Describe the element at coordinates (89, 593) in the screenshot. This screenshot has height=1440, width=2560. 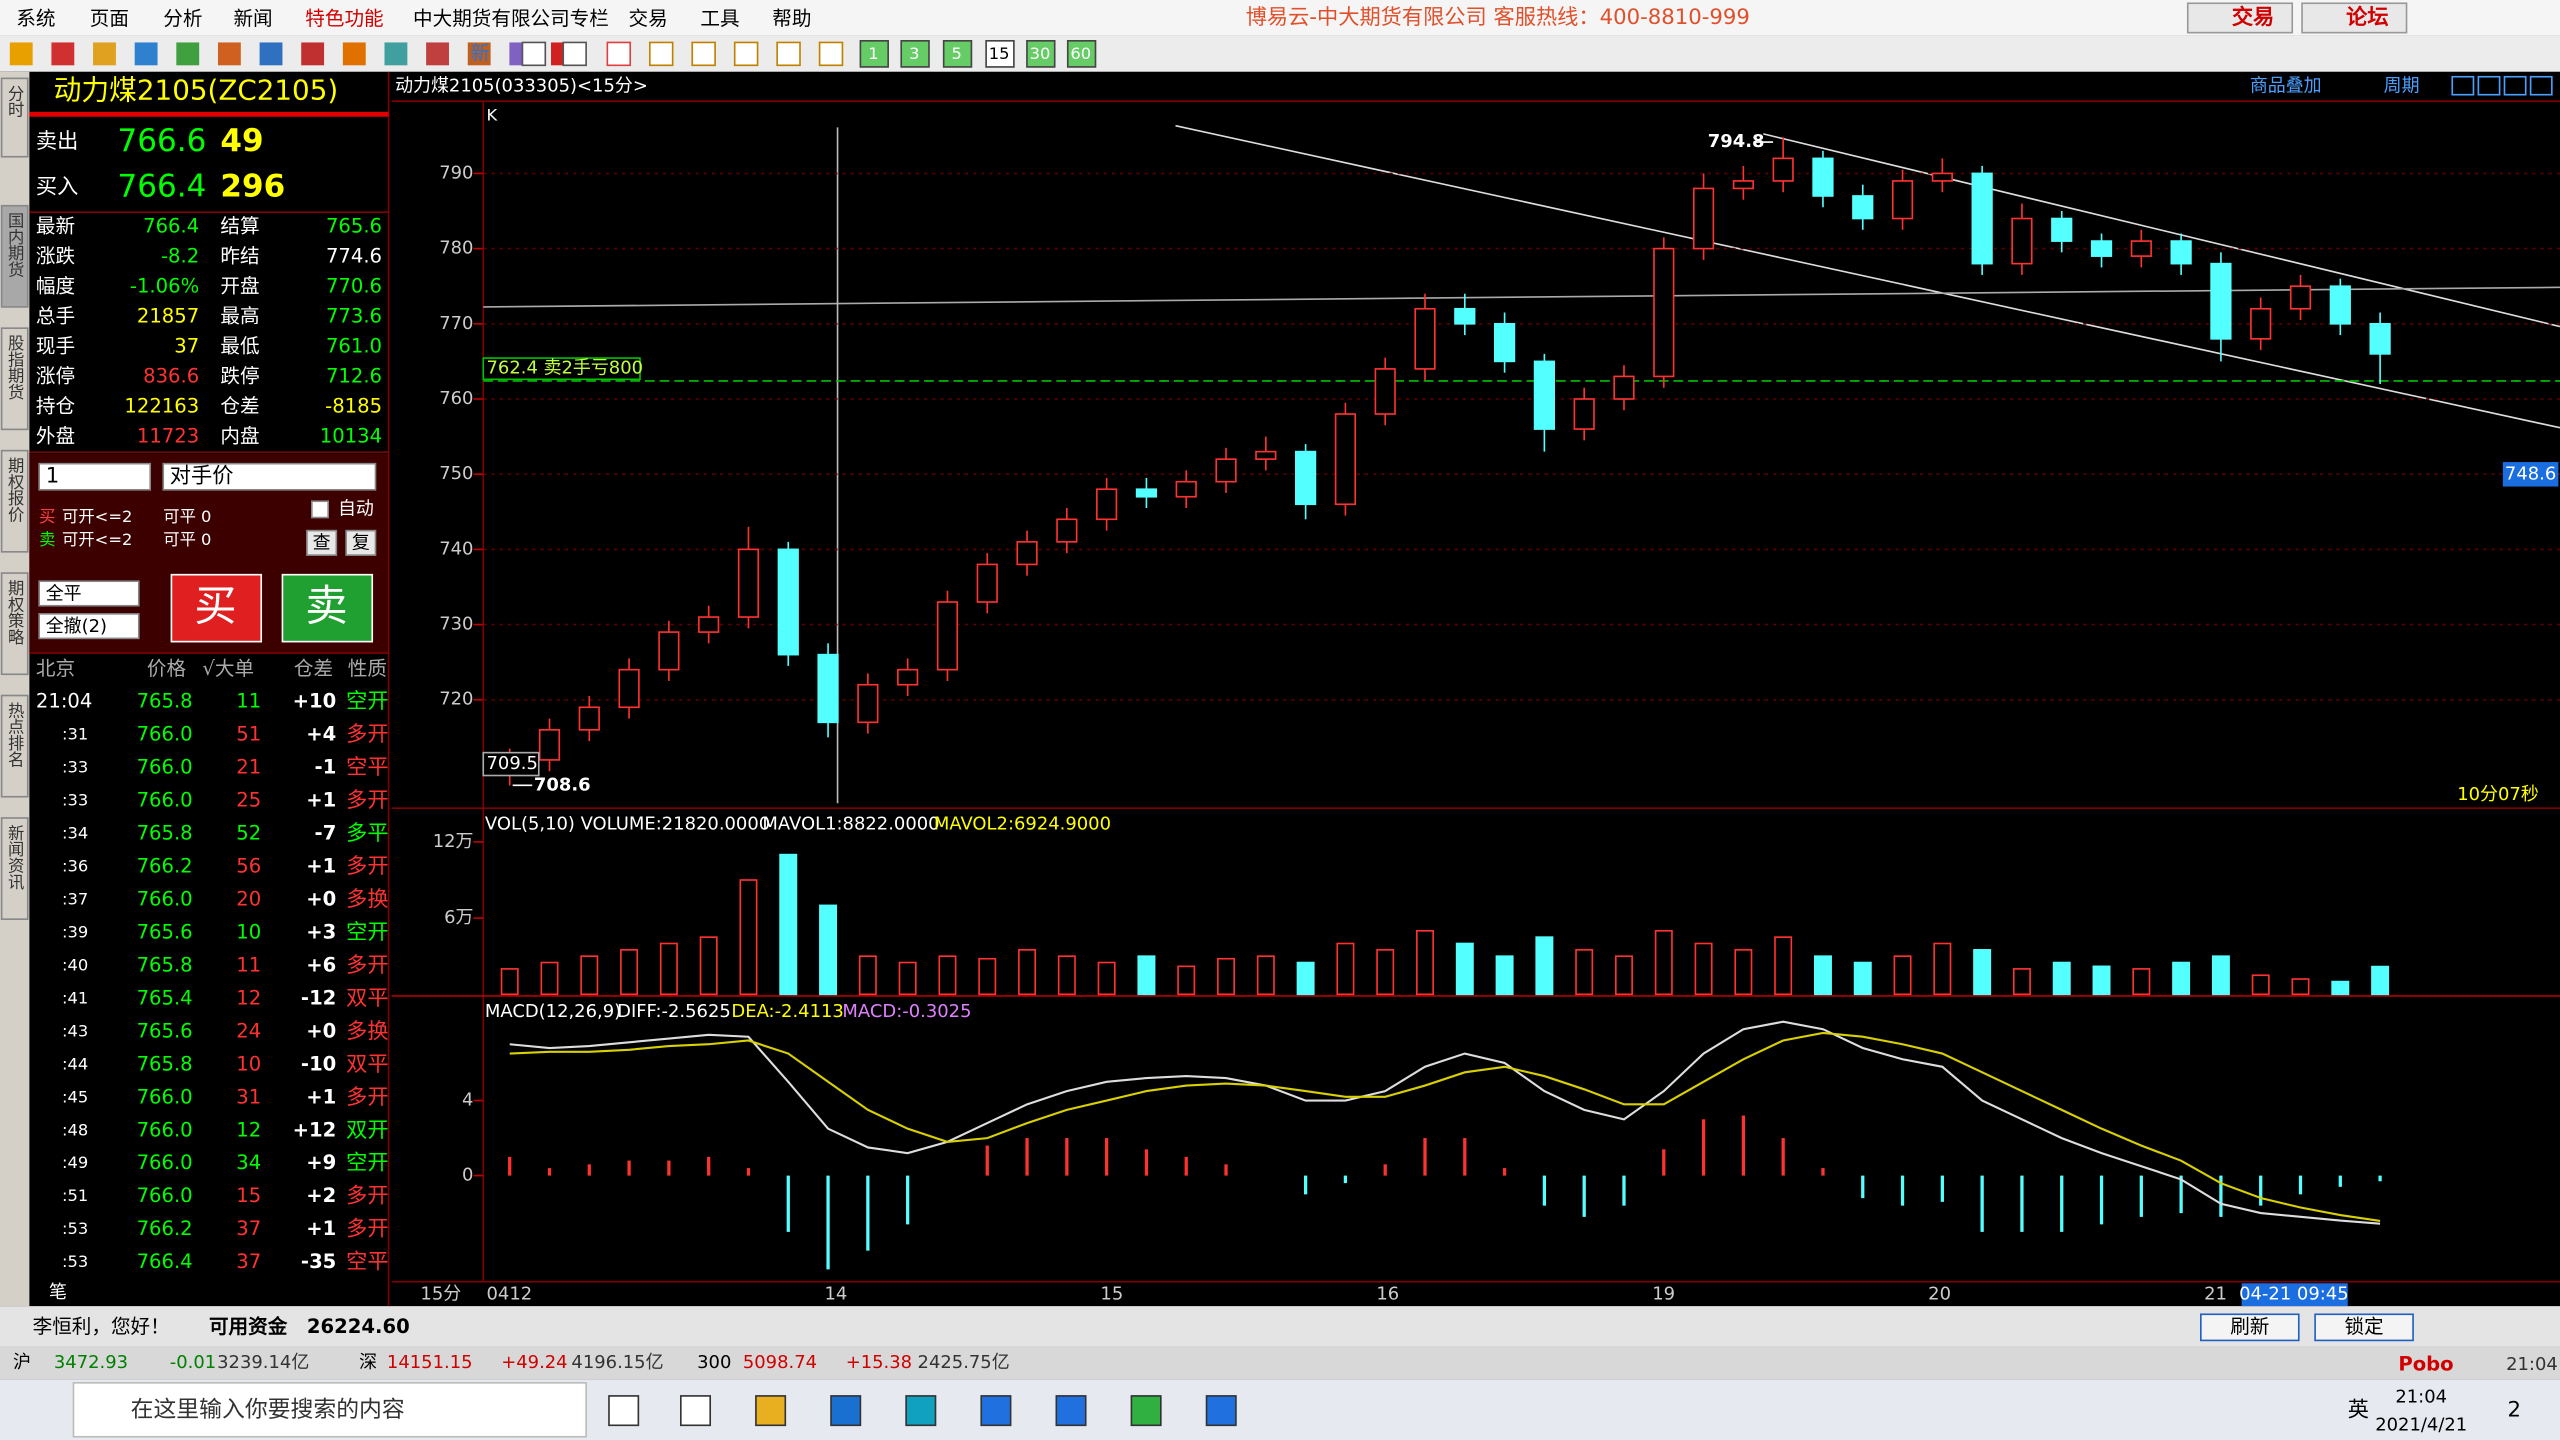
I see `close-all-button` at that location.